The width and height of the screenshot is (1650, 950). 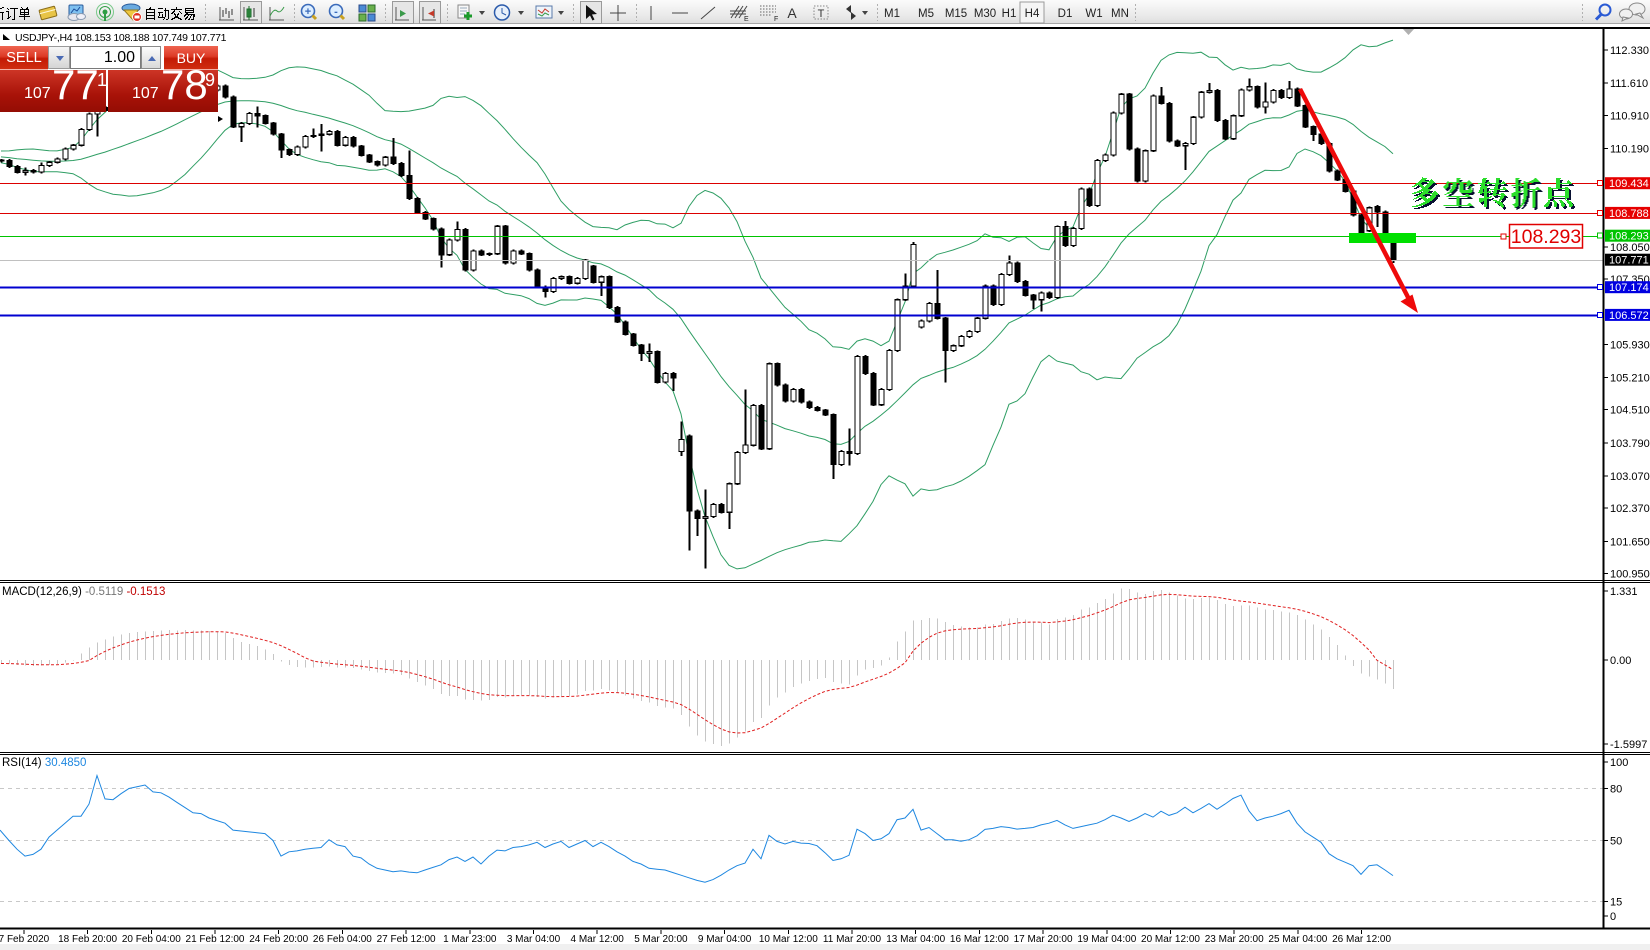 I want to click on svg-text: MN, so click(x=1120, y=14).